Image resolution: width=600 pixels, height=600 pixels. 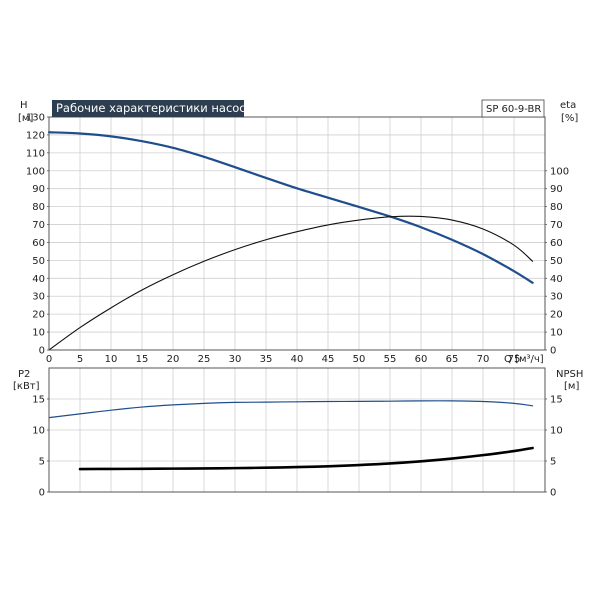 I want to click on series-npsh-line, so click(x=306, y=458).